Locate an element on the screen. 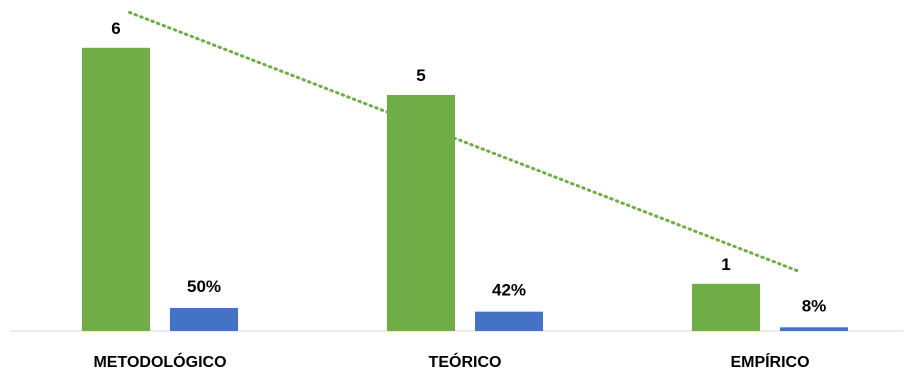 The image size is (909, 372). x-tick-labels-layer: METODOLÓGICO TEÓRICO EMPÍRICO is located at coordinates (451, 361).